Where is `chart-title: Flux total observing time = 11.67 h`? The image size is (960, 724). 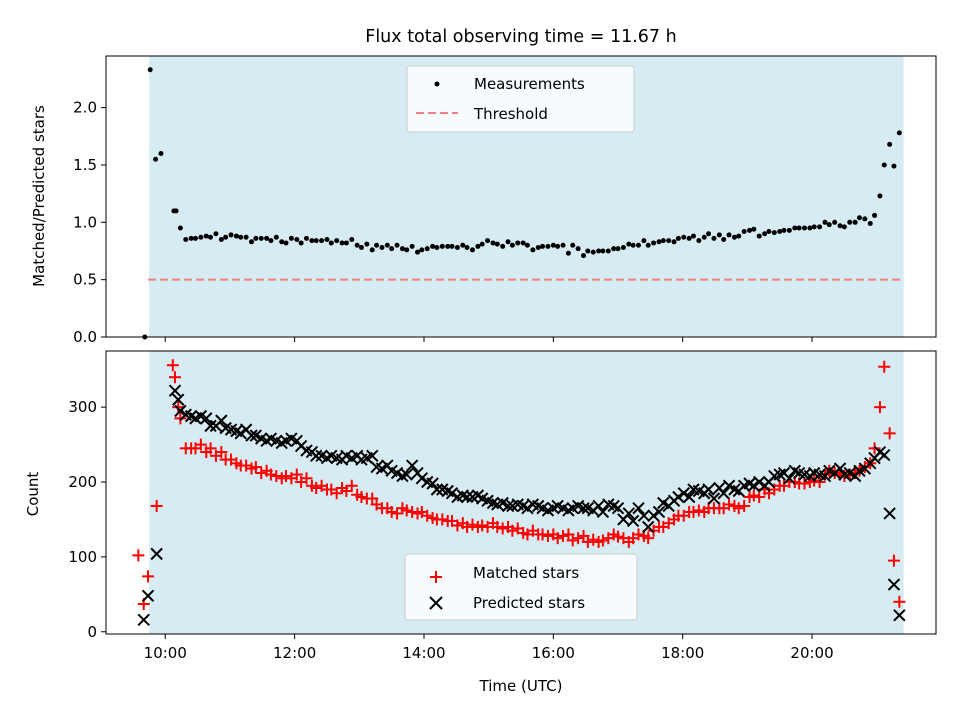
chart-title: Flux total observing time = 11.67 h is located at coordinates (520, 37).